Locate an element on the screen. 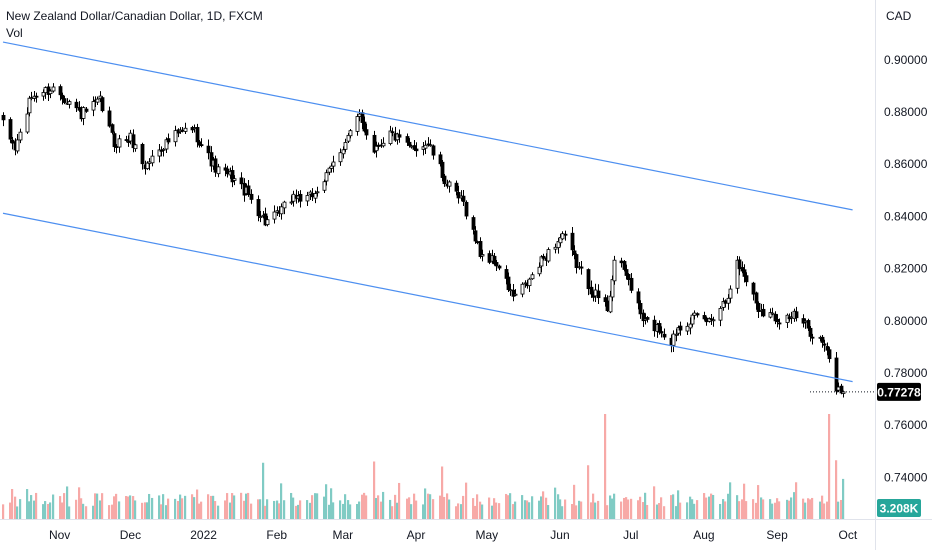 Image resolution: width=932 pixels, height=550 pixels. time-tick-label: Mar is located at coordinates (343, 535).